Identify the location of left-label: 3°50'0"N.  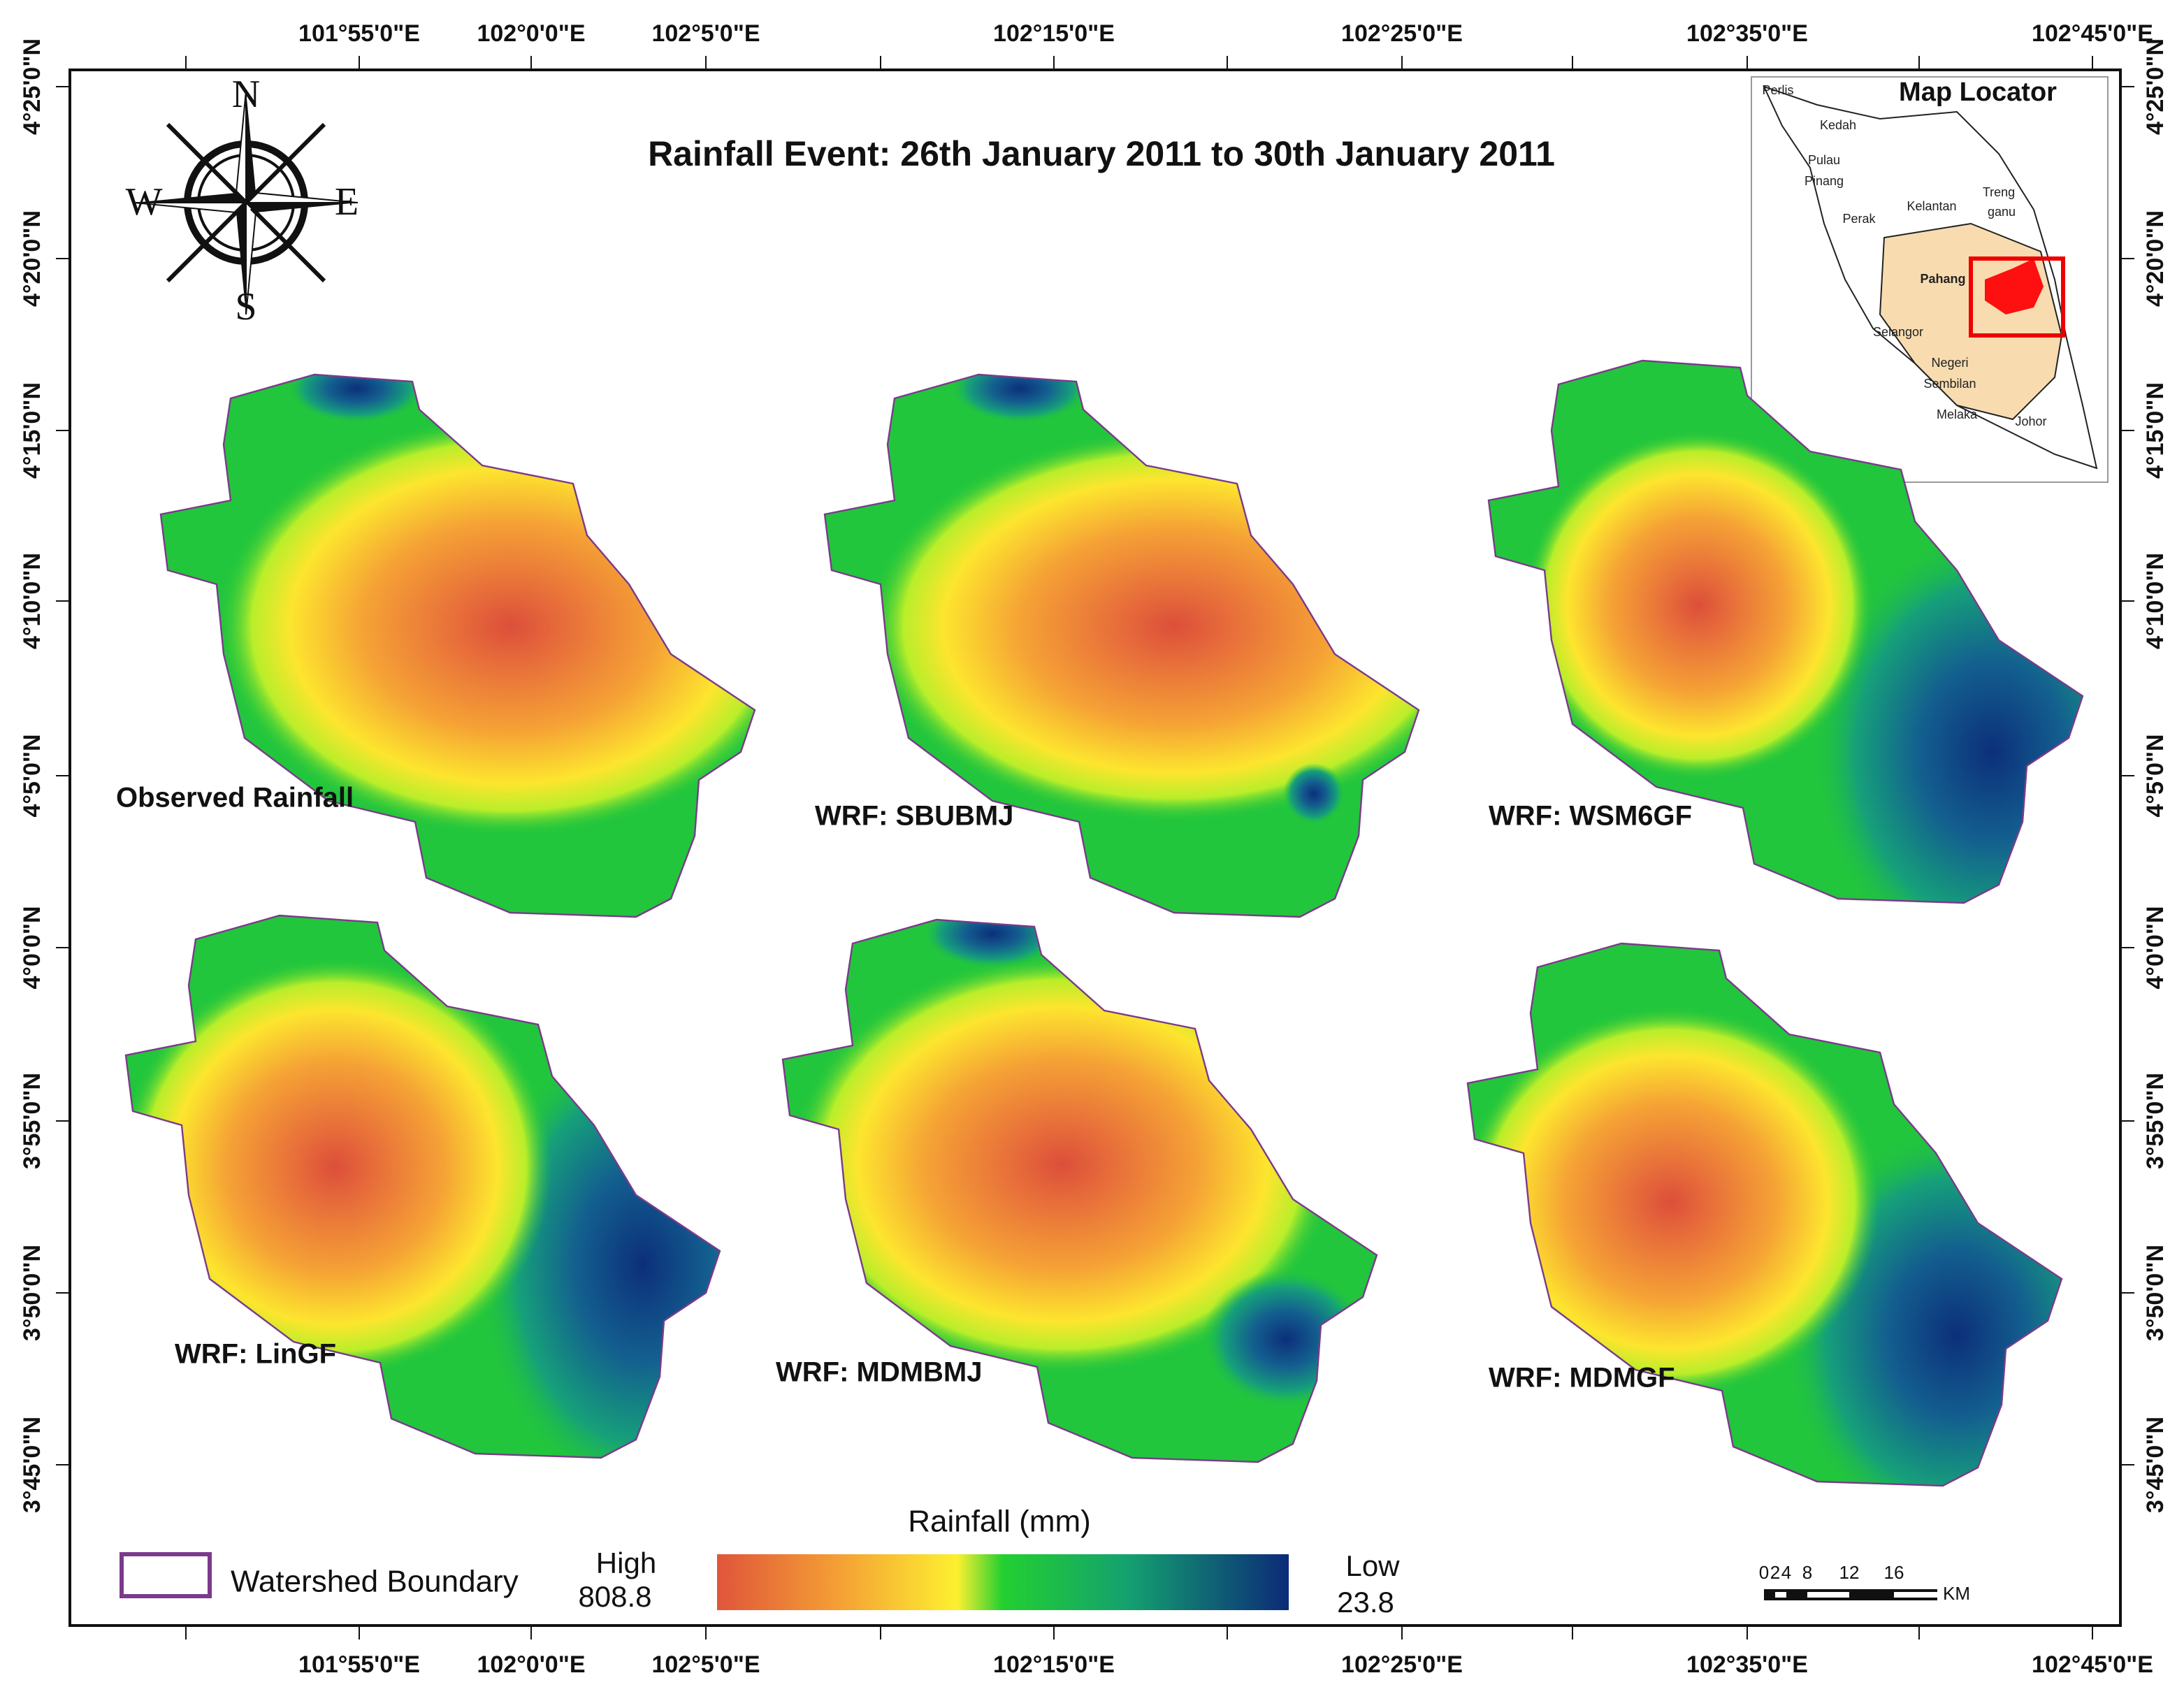
(32, 1293).